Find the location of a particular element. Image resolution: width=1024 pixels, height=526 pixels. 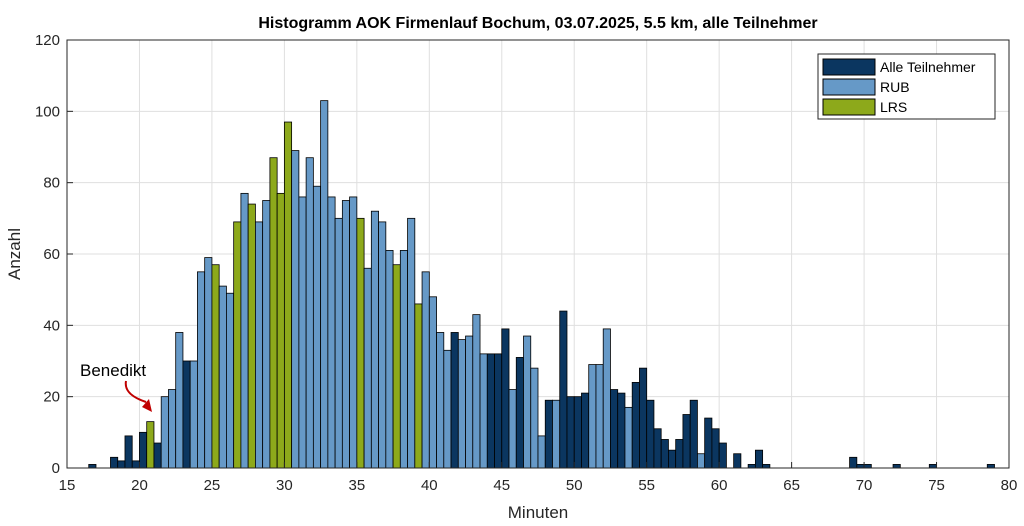

x-tick-label: 70 is located at coordinates (864, 485).